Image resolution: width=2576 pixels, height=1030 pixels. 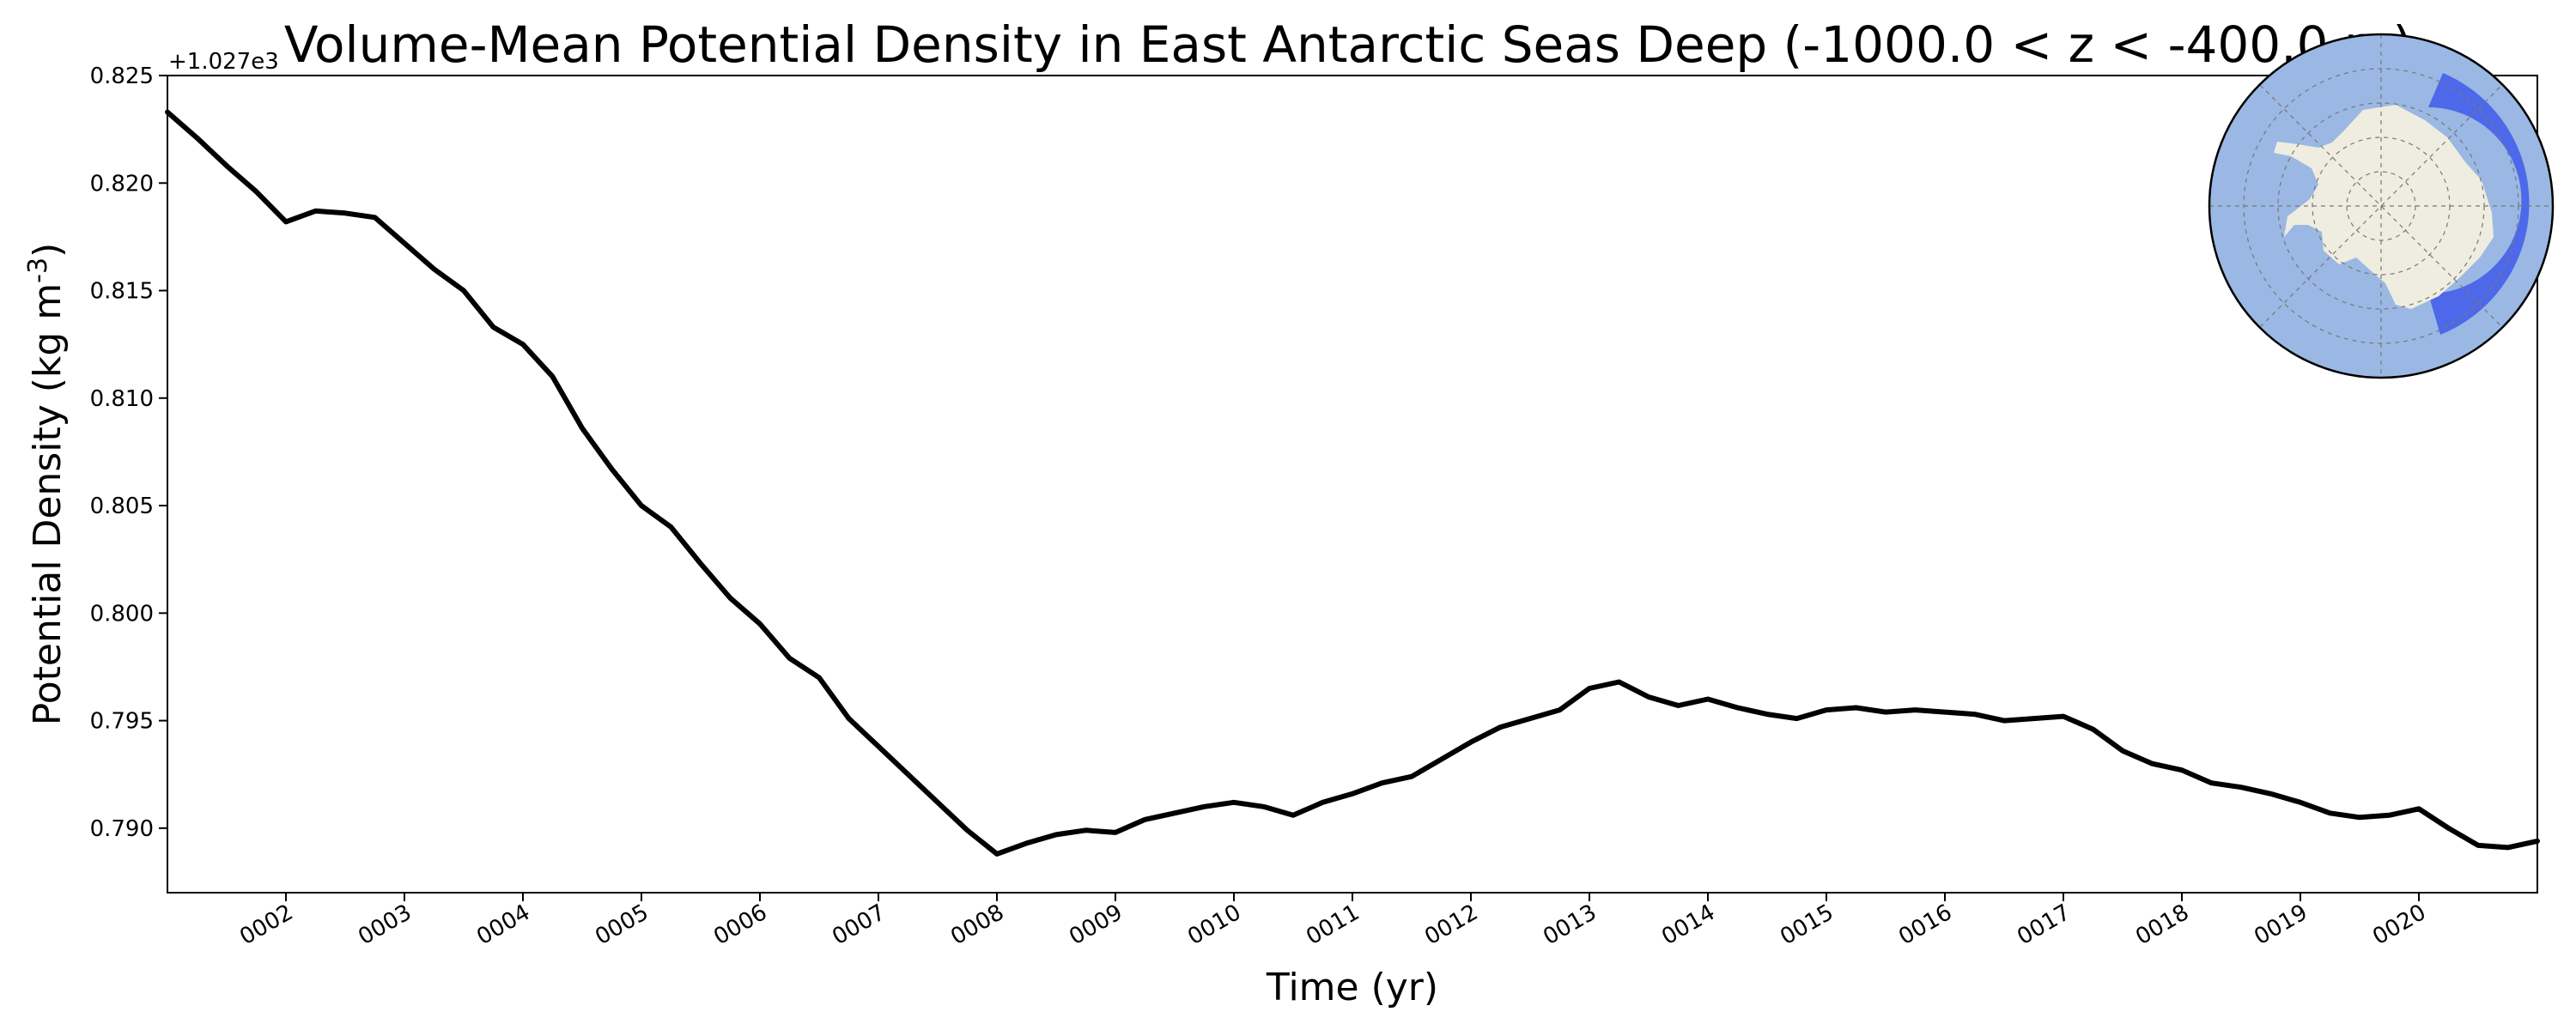 I want to click on map-graticule, so click(x=2381, y=206).